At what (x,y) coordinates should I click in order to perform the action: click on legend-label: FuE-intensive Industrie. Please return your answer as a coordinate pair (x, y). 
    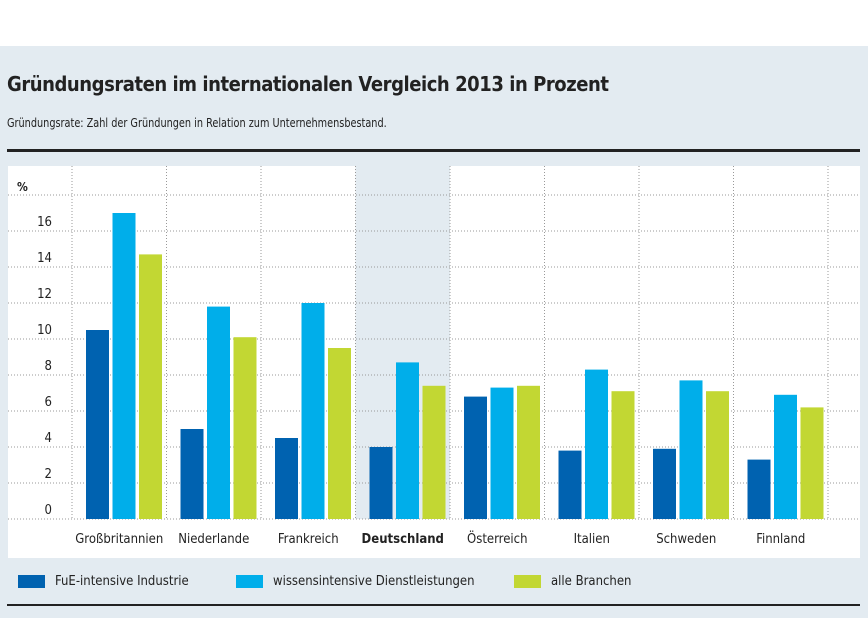
    Looking at the image, I should click on (122, 581).